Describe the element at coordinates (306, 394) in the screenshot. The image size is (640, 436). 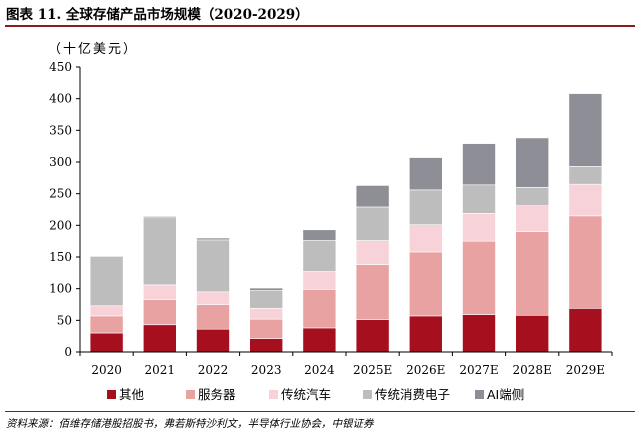
I see `legend-label: 传统汽车` at that location.